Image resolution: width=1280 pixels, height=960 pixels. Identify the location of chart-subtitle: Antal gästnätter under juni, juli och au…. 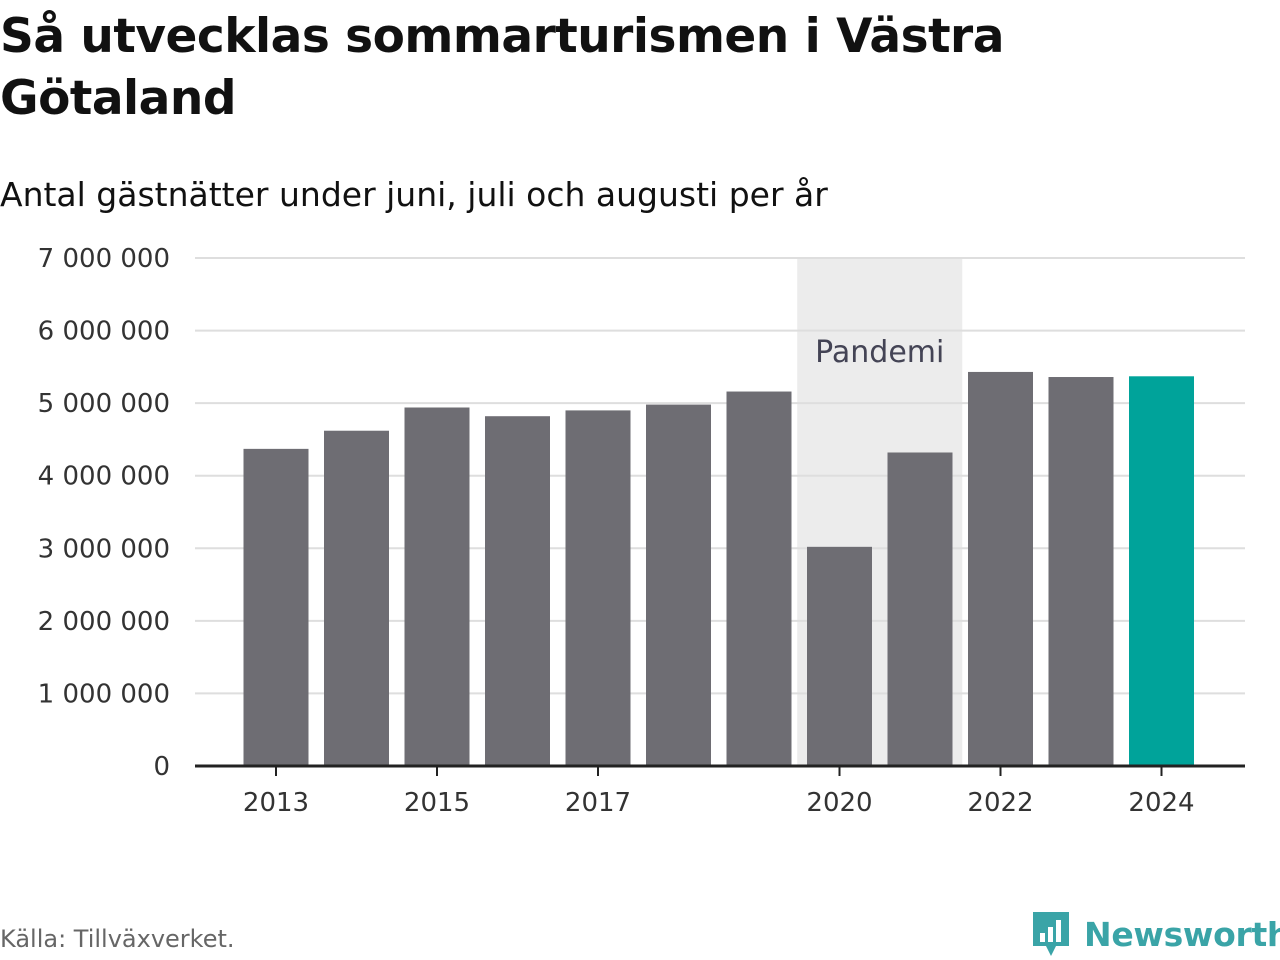
(414, 194).